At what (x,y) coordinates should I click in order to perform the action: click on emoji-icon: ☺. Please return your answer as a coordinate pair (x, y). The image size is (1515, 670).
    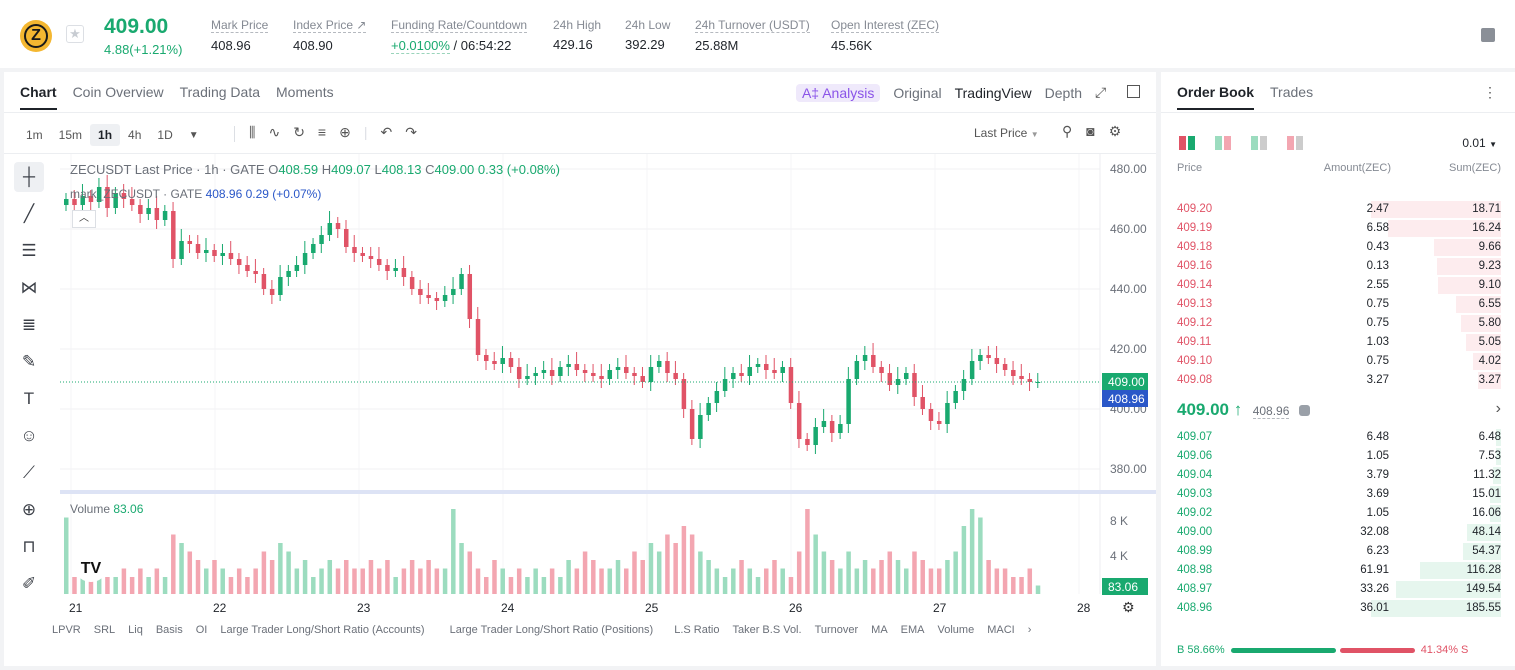
    Looking at the image, I should click on (29, 435).